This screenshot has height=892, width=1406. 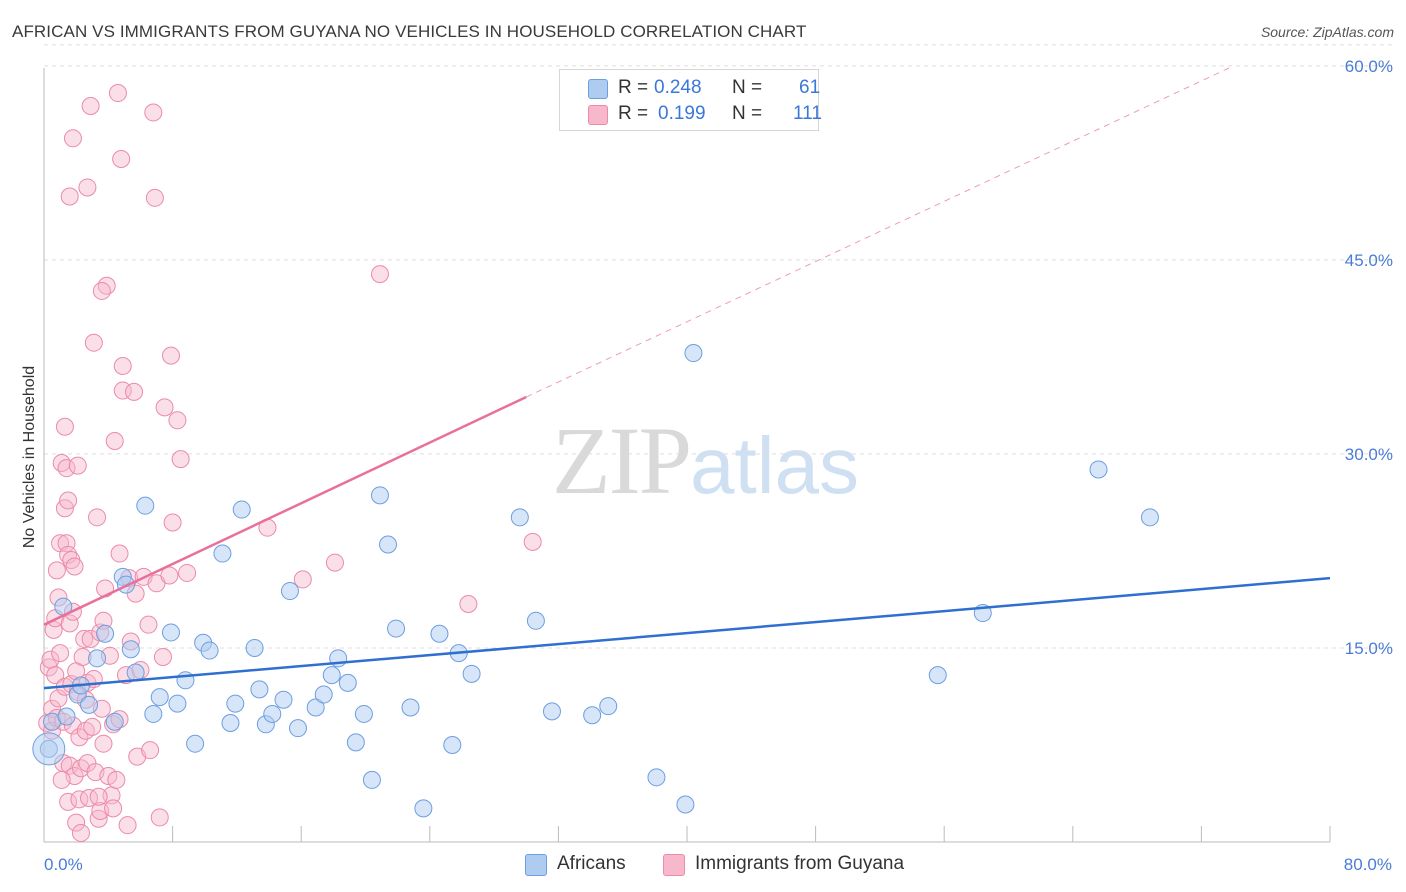 What do you see at coordinates (1368, 864) in the screenshot?
I see `x-tick-label: 80.0%` at bounding box center [1368, 864].